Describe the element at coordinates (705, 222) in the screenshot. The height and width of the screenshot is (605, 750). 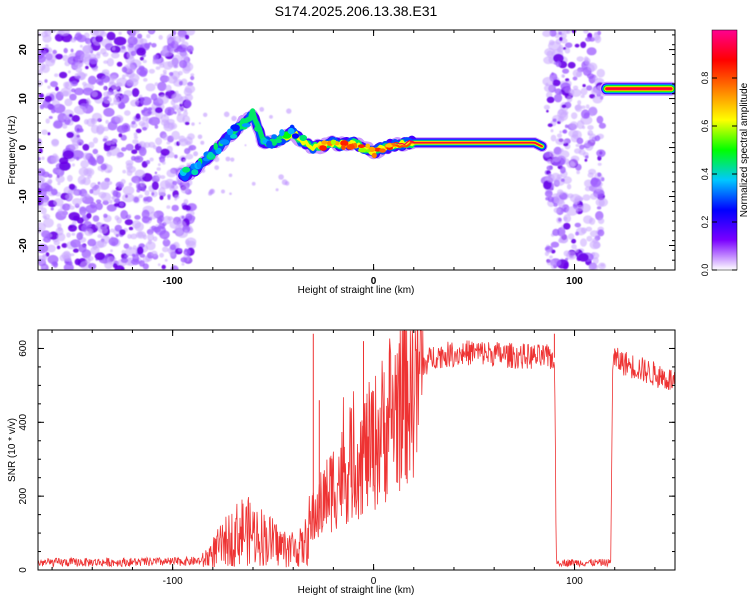
I see `colorbar-tick-label: 0.2` at that location.